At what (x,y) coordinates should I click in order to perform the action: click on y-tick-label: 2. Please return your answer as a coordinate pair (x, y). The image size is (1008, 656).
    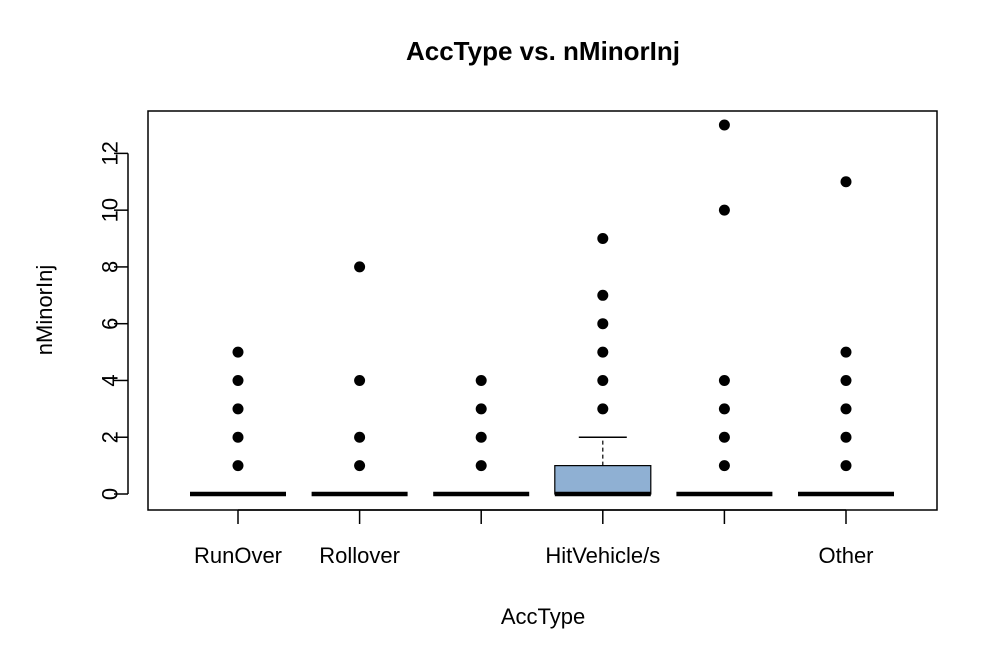
    Looking at the image, I should click on (110, 437).